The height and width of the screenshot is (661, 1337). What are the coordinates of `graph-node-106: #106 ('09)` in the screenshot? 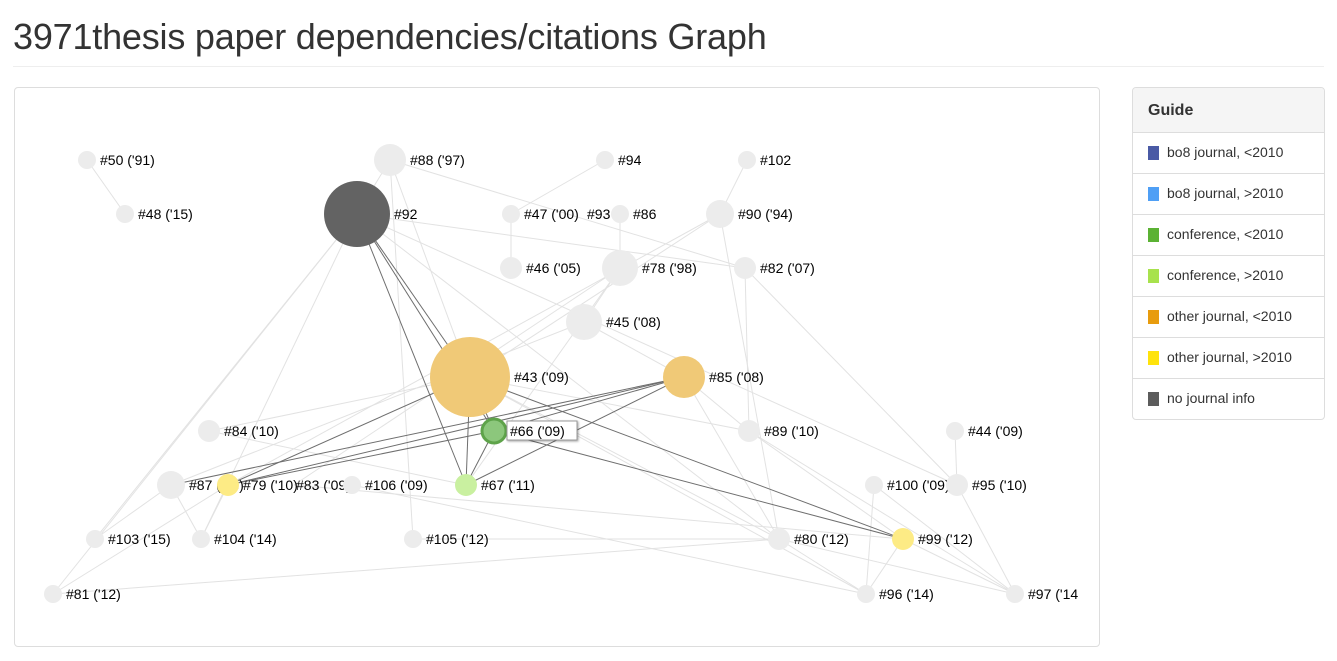 It's located at (385, 485).